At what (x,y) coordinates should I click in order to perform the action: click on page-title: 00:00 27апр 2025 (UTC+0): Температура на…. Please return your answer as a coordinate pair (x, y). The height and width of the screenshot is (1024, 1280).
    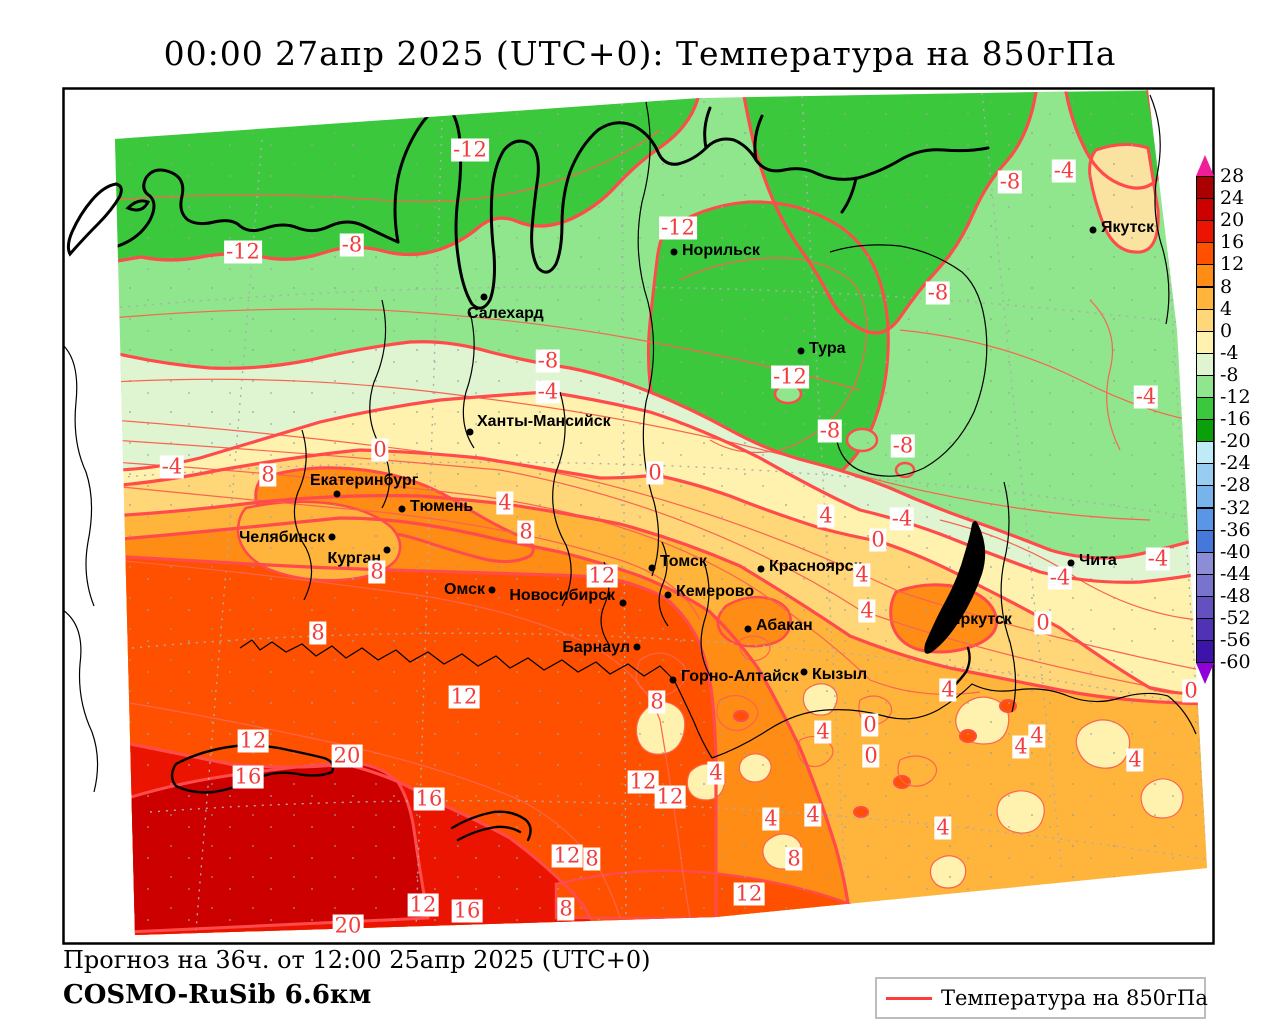
    Looking at the image, I should click on (640, 53).